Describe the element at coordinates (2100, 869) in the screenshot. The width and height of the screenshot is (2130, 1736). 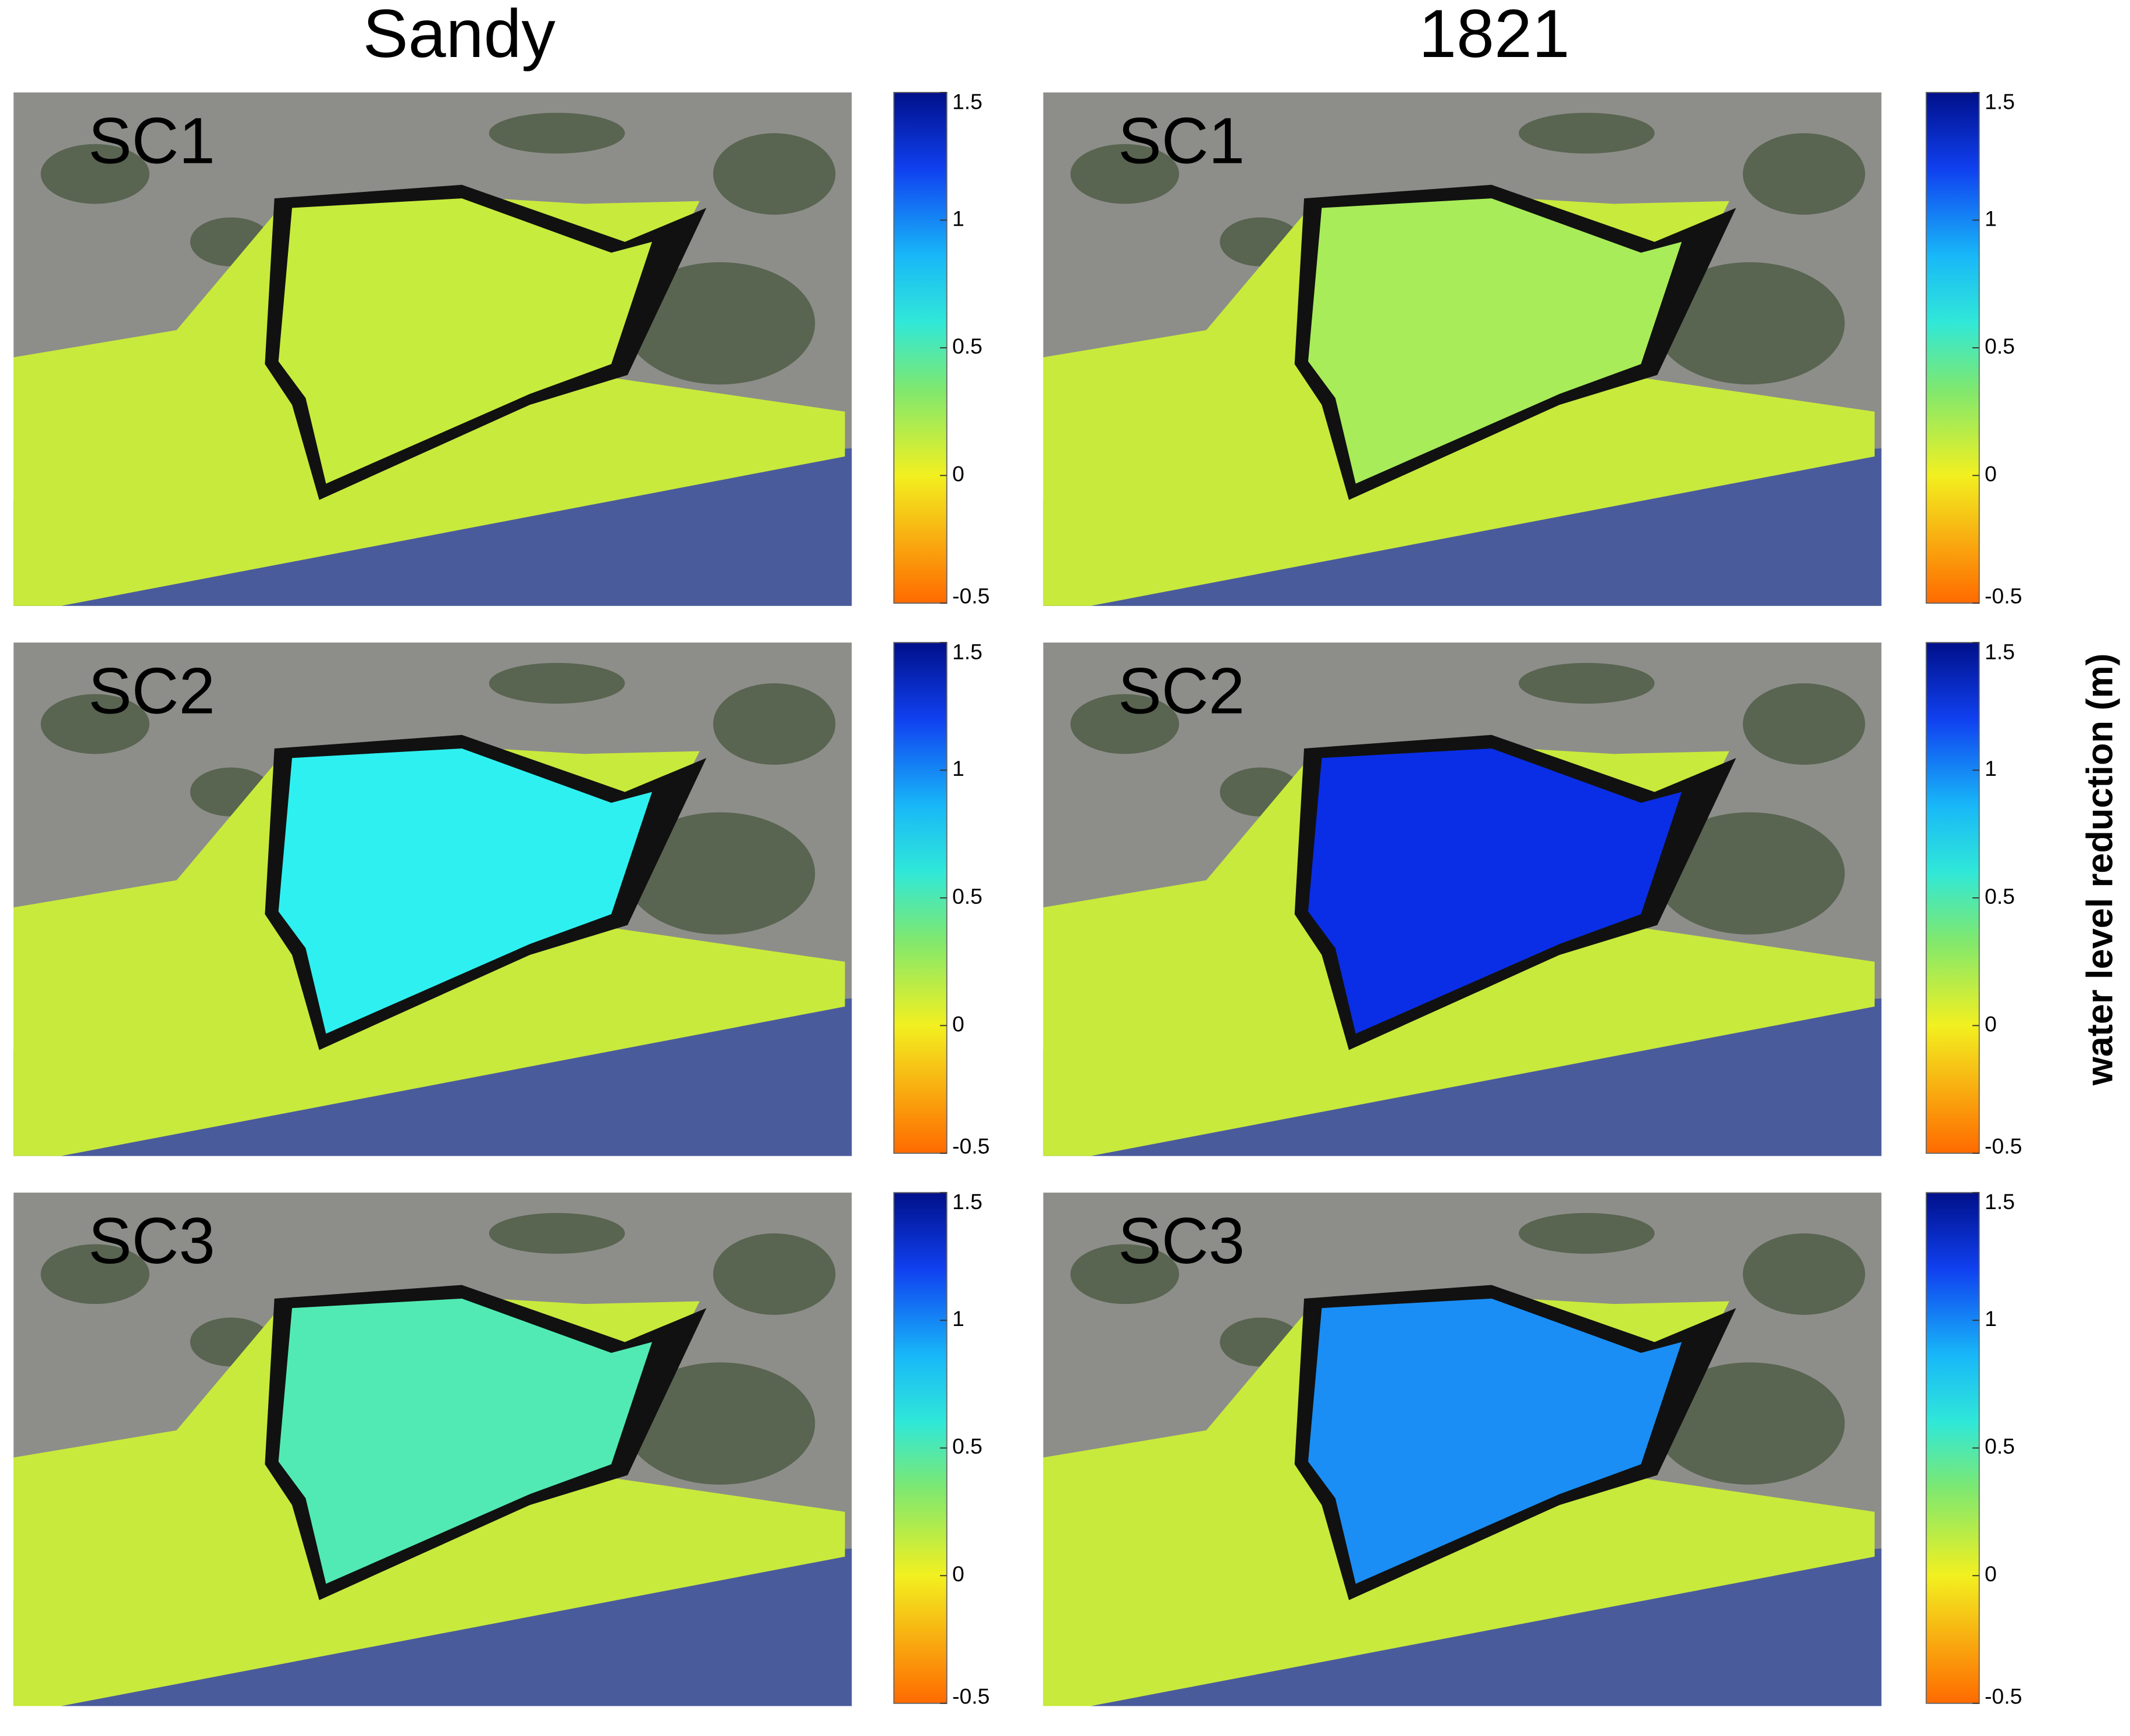
I see `colorbar-label: water level reduction (m)` at that location.